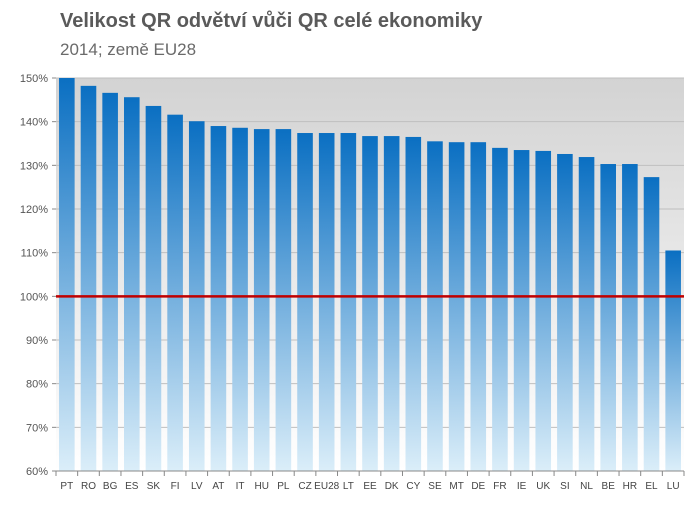 This screenshot has width=697, height=512. What do you see at coordinates (283, 486) in the screenshot?
I see `category-label-pl: PL` at bounding box center [283, 486].